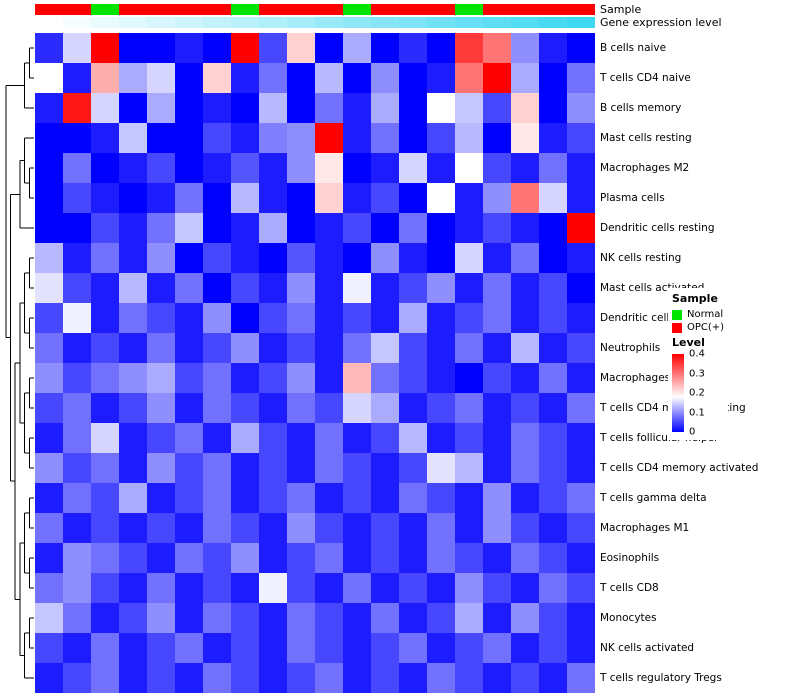 Image resolution: width=800 pixels, height=700 pixels. What do you see at coordinates (630, 558) in the screenshot?
I see `row-label: Eosinophils` at bounding box center [630, 558].